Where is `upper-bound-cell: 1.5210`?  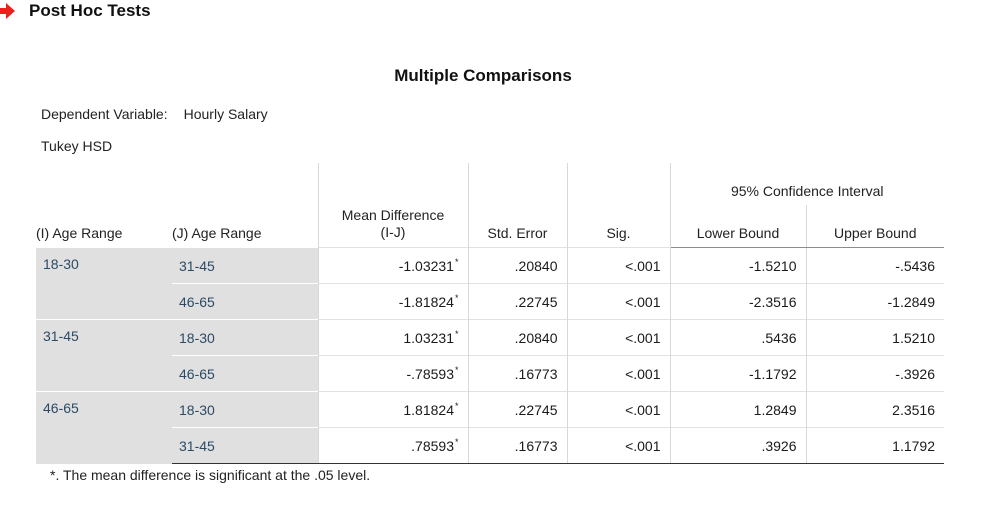 upper-bound-cell: 1.5210 is located at coordinates (875, 337).